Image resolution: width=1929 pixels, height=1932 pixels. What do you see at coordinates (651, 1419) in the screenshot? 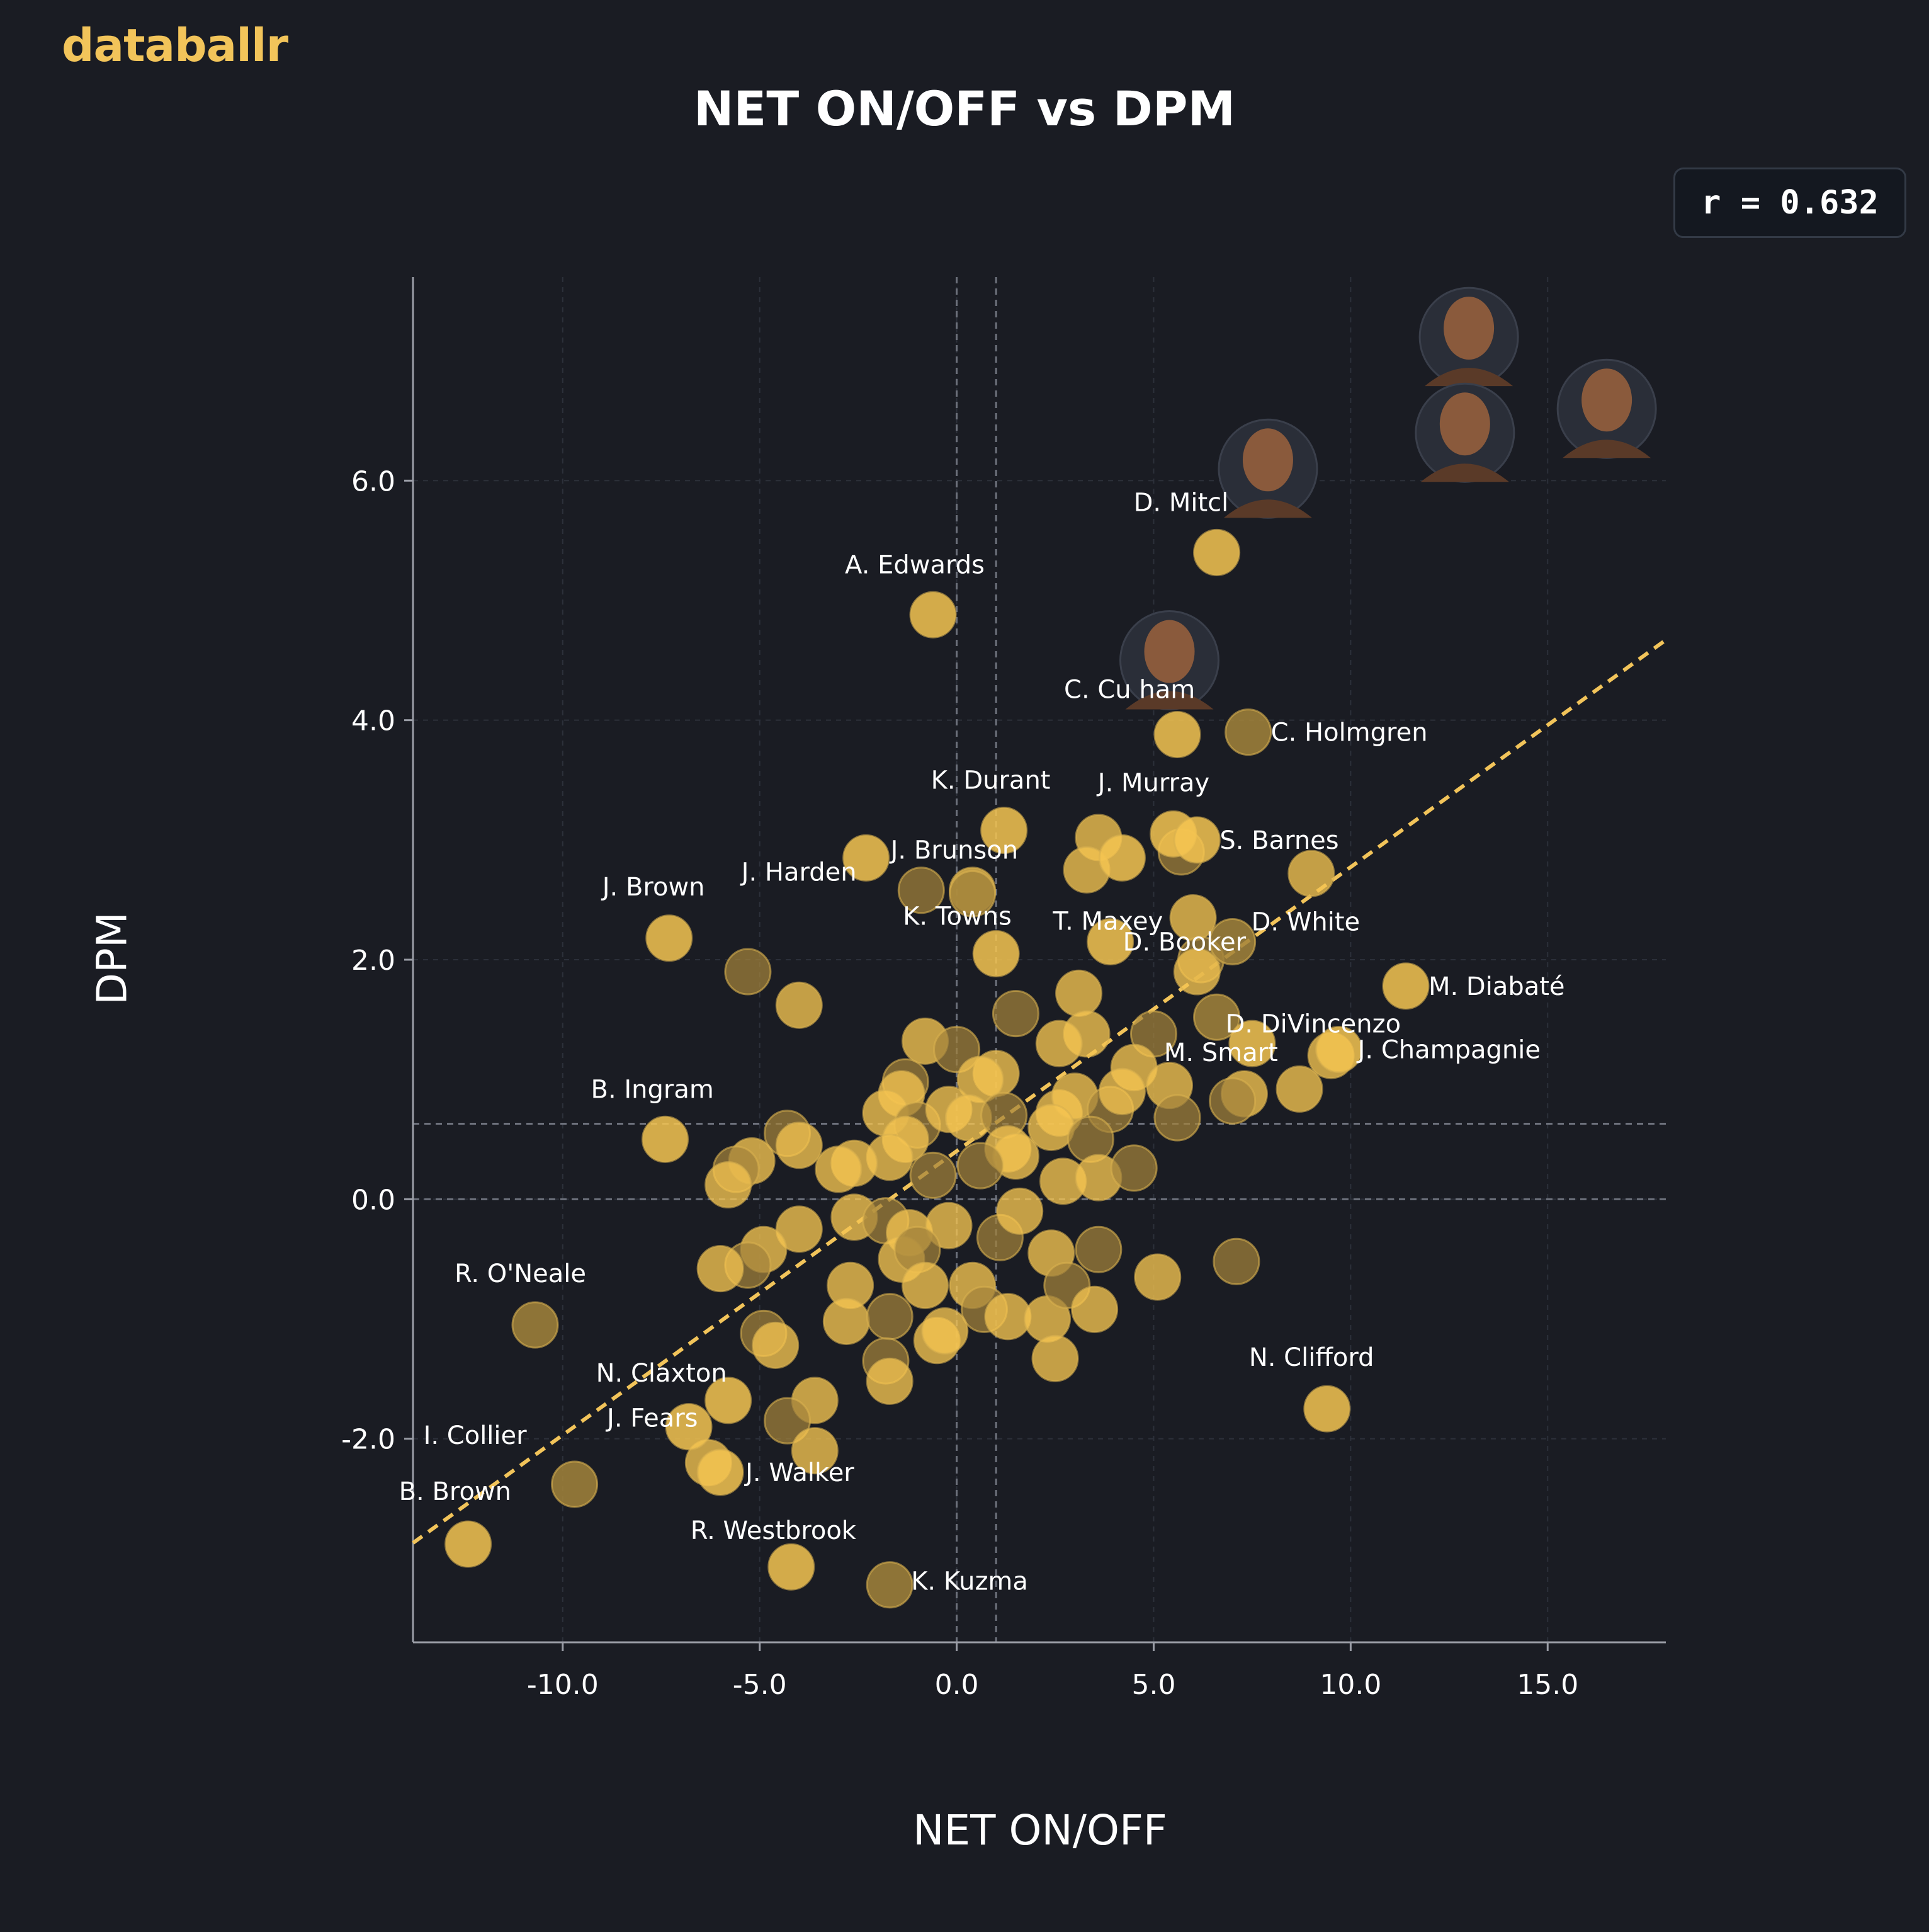
I see `point-label: J. Fears` at bounding box center [651, 1419].